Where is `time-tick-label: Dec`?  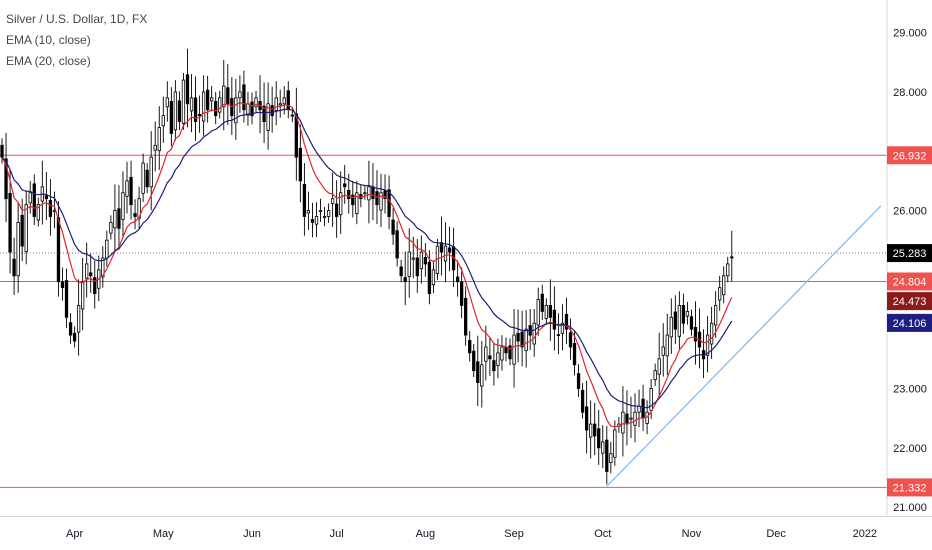 time-tick-label: Dec is located at coordinates (776, 534).